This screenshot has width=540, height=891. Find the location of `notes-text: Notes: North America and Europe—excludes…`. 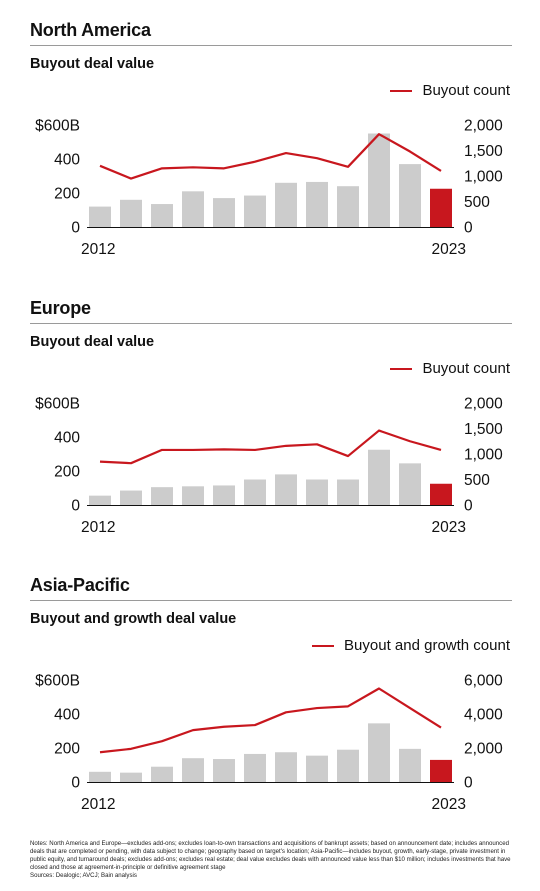

notes-text: Notes: North America and Europe—excludes… is located at coordinates (270, 856).